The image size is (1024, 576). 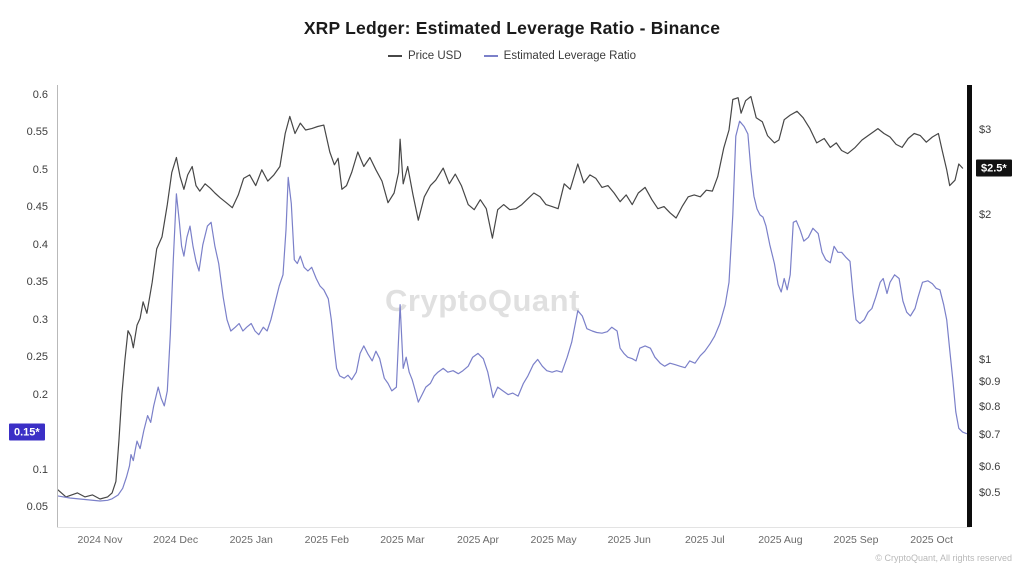 I want to click on left-tick-label: 0.1, so click(x=40, y=469).